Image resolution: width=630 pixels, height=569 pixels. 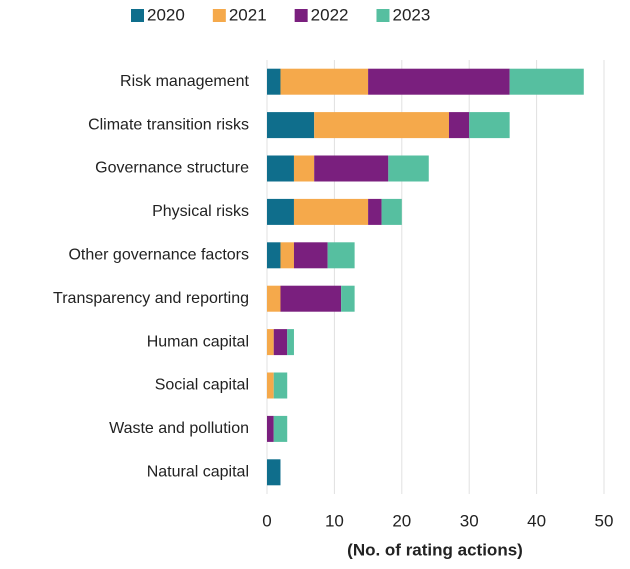 What do you see at coordinates (185, 81) in the screenshot?
I see `y-tick-label: Risk management` at bounding box center [185, 81].